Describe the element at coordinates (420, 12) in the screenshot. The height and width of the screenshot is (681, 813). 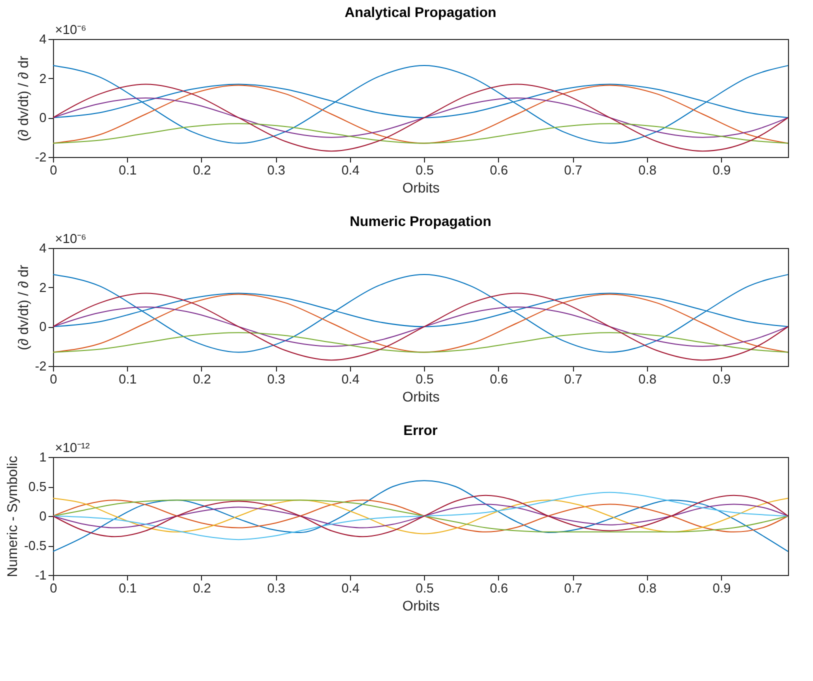
I see `chart-title: Analytical Propagation` at that location.